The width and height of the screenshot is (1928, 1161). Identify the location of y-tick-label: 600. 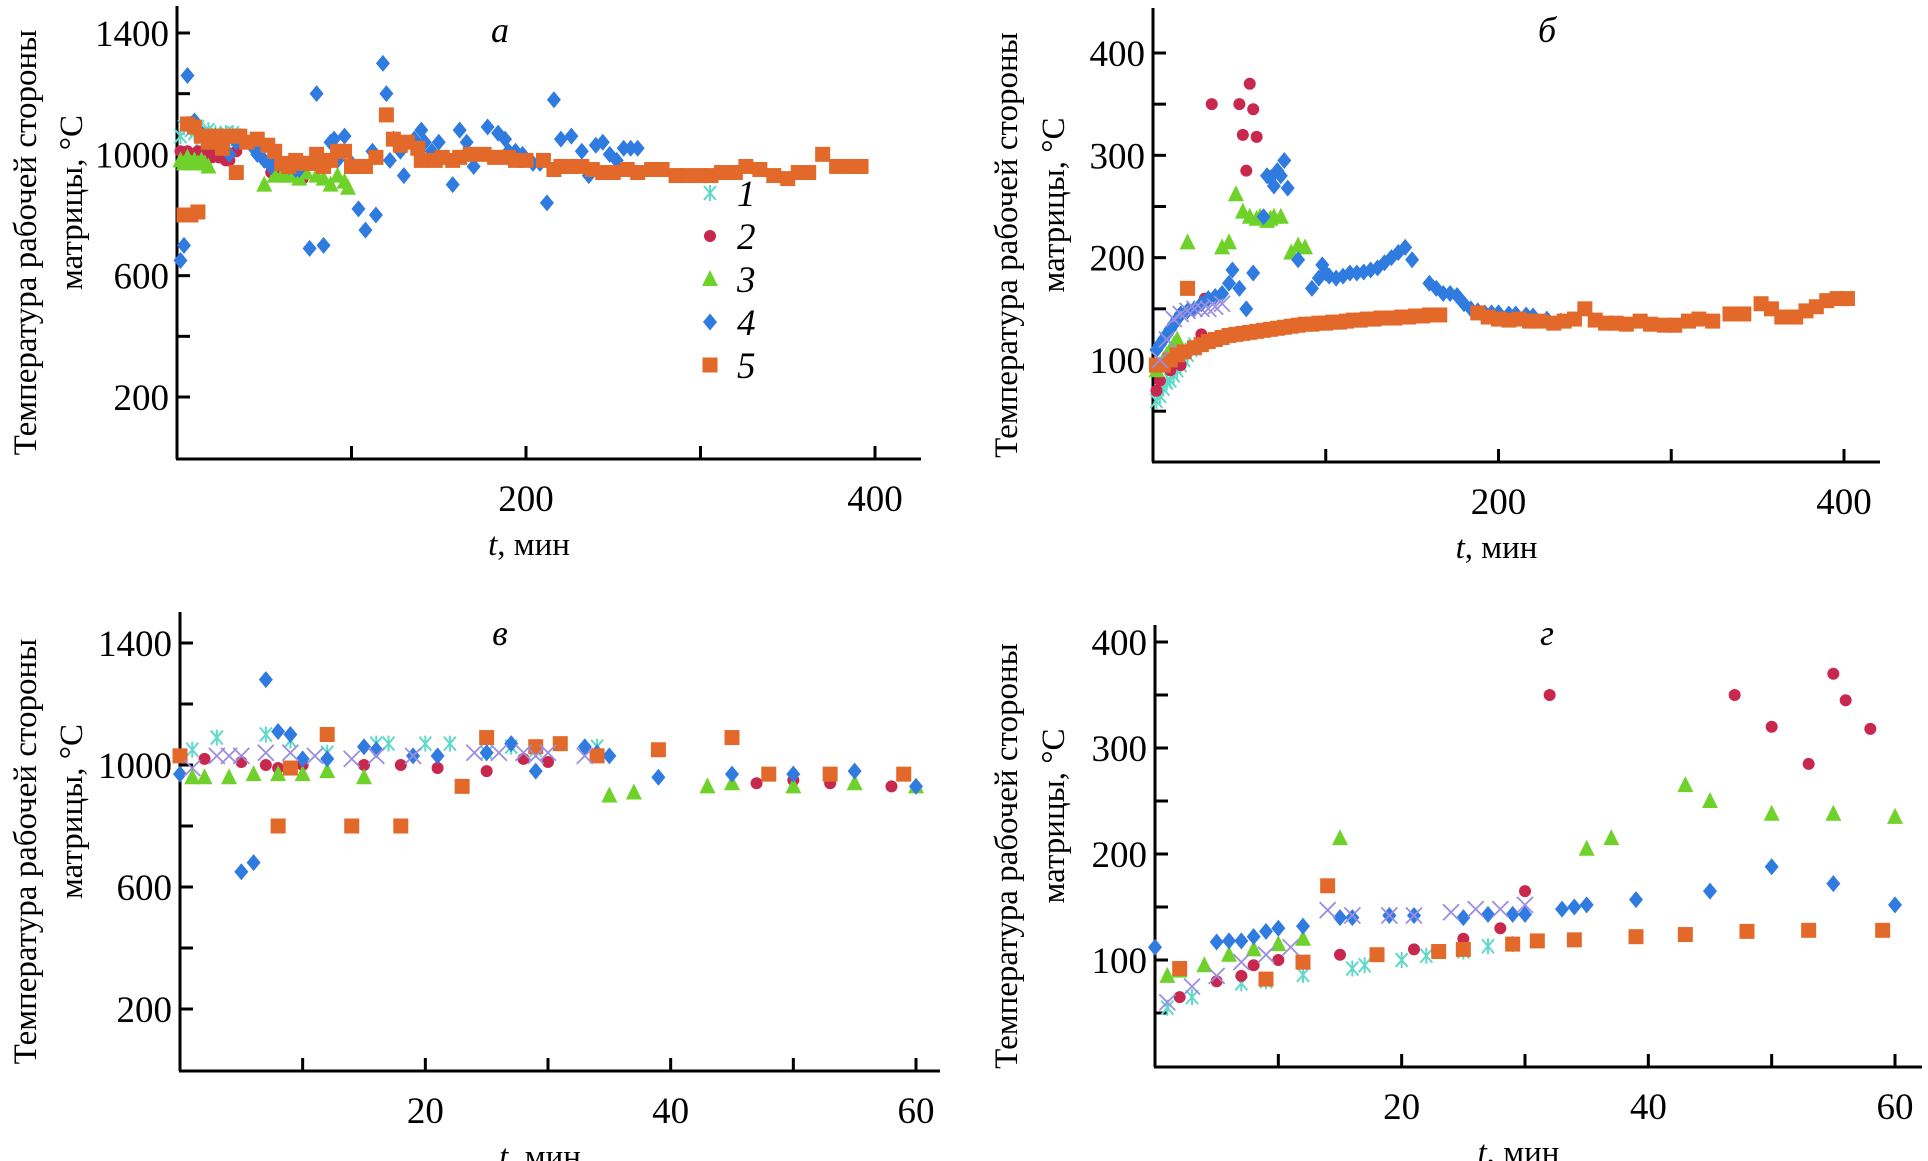
(145, 888).